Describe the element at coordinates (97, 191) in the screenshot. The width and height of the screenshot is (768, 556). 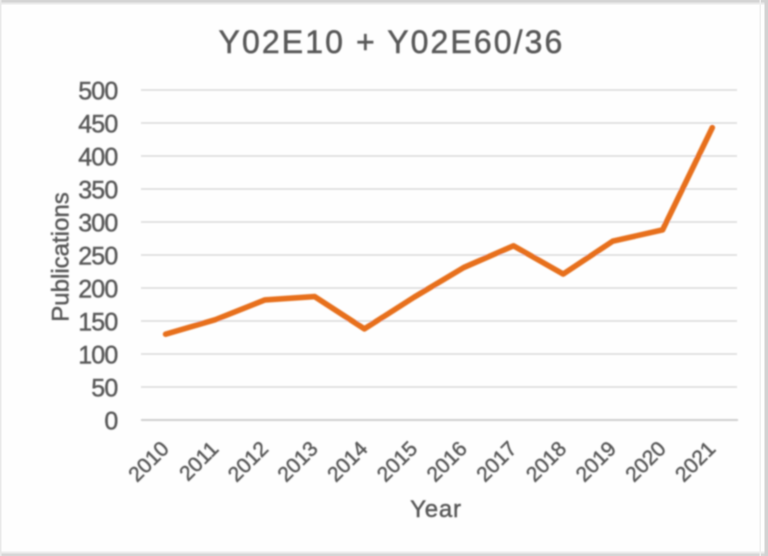
I see `svg-text: 350` at that location.